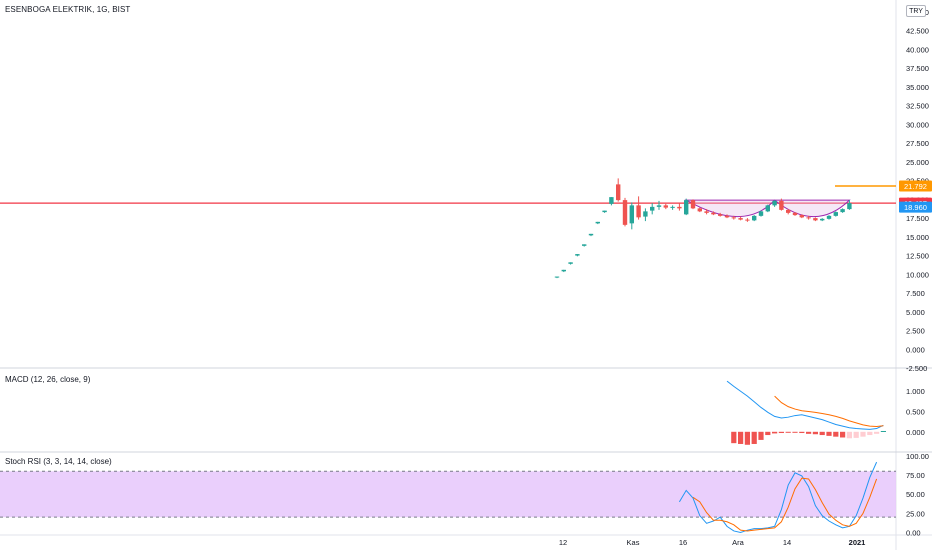 This screenshot has width=932, height=555. What do you see at coordinates (787, 542) in the screenshot?
I see `time-tick-label: 14` at bounding box center [787, 542].